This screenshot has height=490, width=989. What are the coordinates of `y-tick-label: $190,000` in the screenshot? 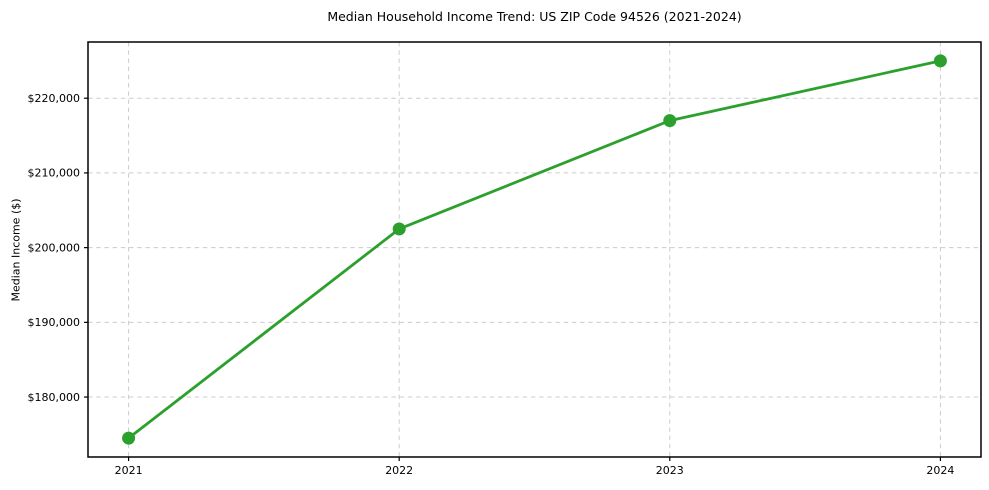 It's located at (54, 322).